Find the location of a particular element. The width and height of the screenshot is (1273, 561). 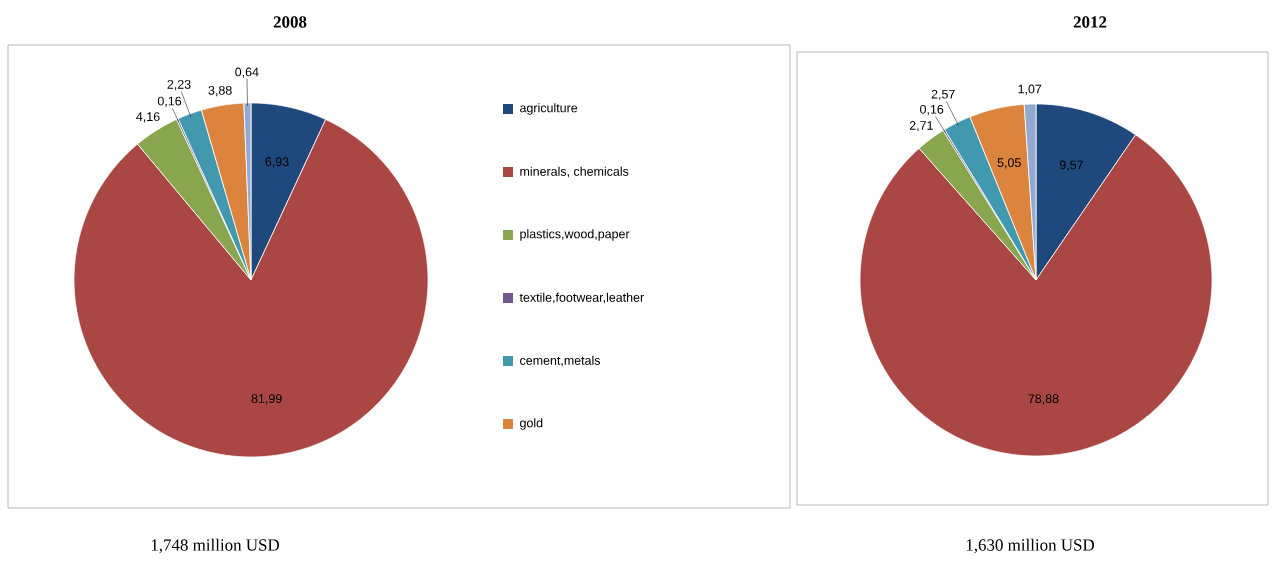

data-label: 3,88 is located at coordinates (220, 91).